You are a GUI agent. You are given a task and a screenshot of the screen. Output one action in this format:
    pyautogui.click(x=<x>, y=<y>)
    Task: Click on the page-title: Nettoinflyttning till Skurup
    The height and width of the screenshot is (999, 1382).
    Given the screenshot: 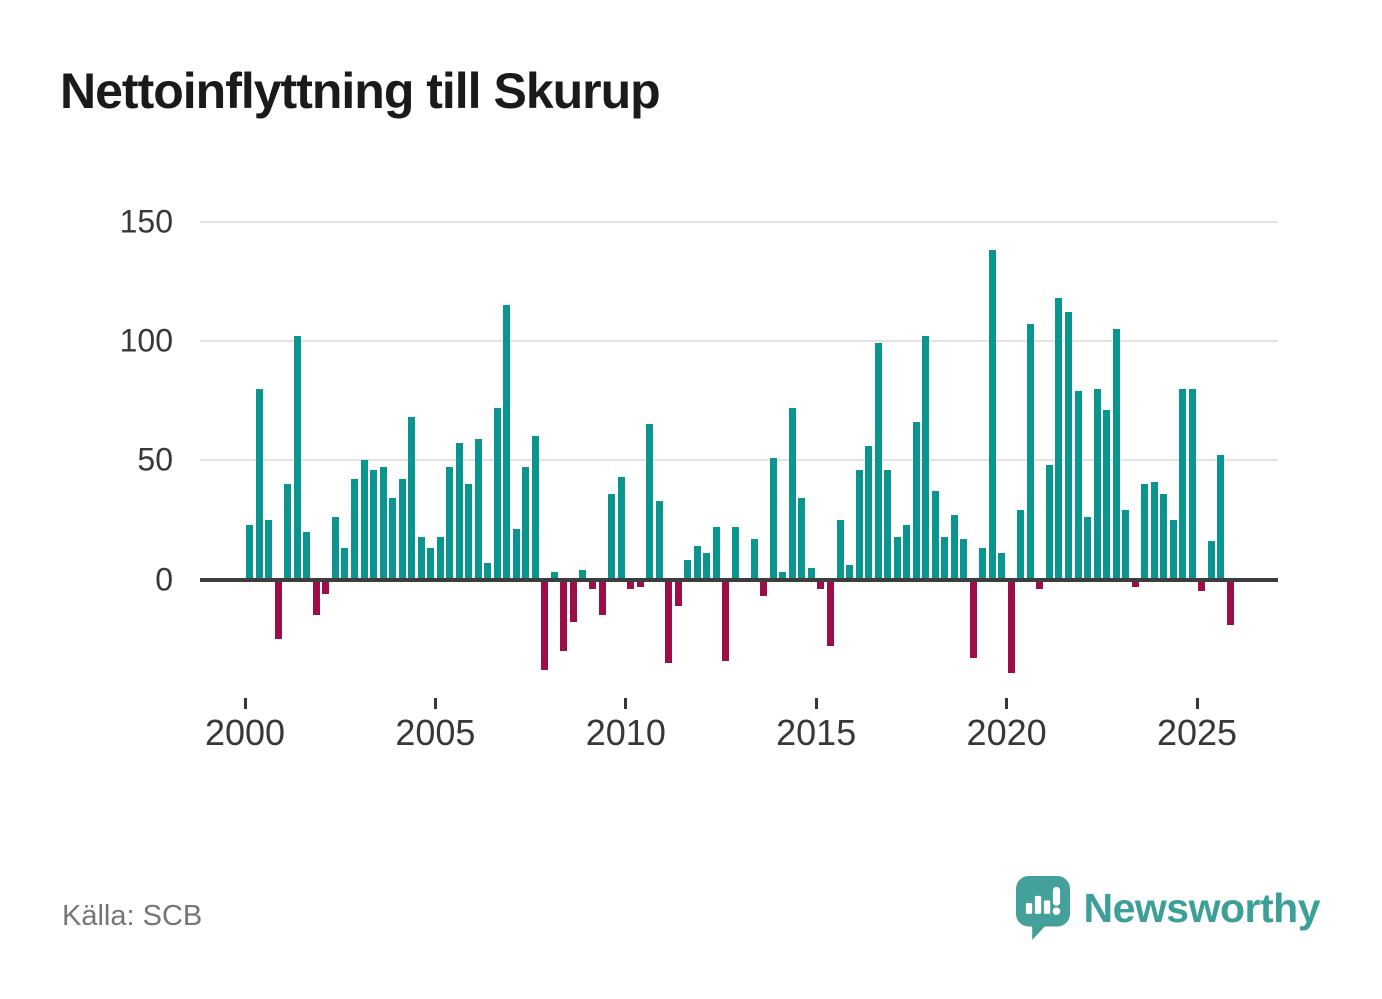 What is the action you would take?
    pyautogui.click(x=360, y=91)
    